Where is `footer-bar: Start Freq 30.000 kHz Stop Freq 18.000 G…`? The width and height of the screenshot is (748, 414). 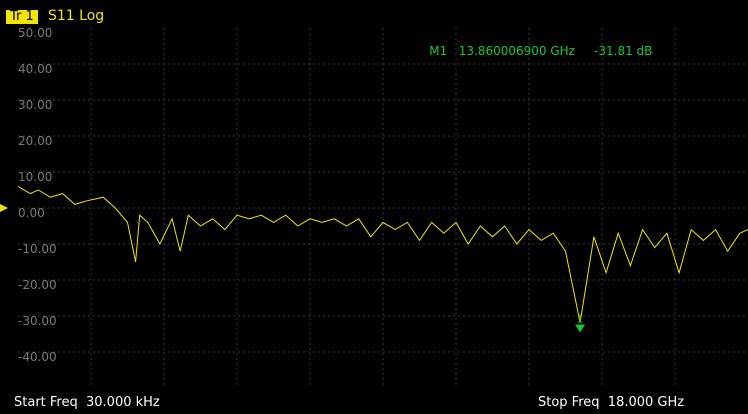
footer-bar: Start Freq 30.000 kHz Stop Freq 18.000 G… is located at coordinates (374, 403).